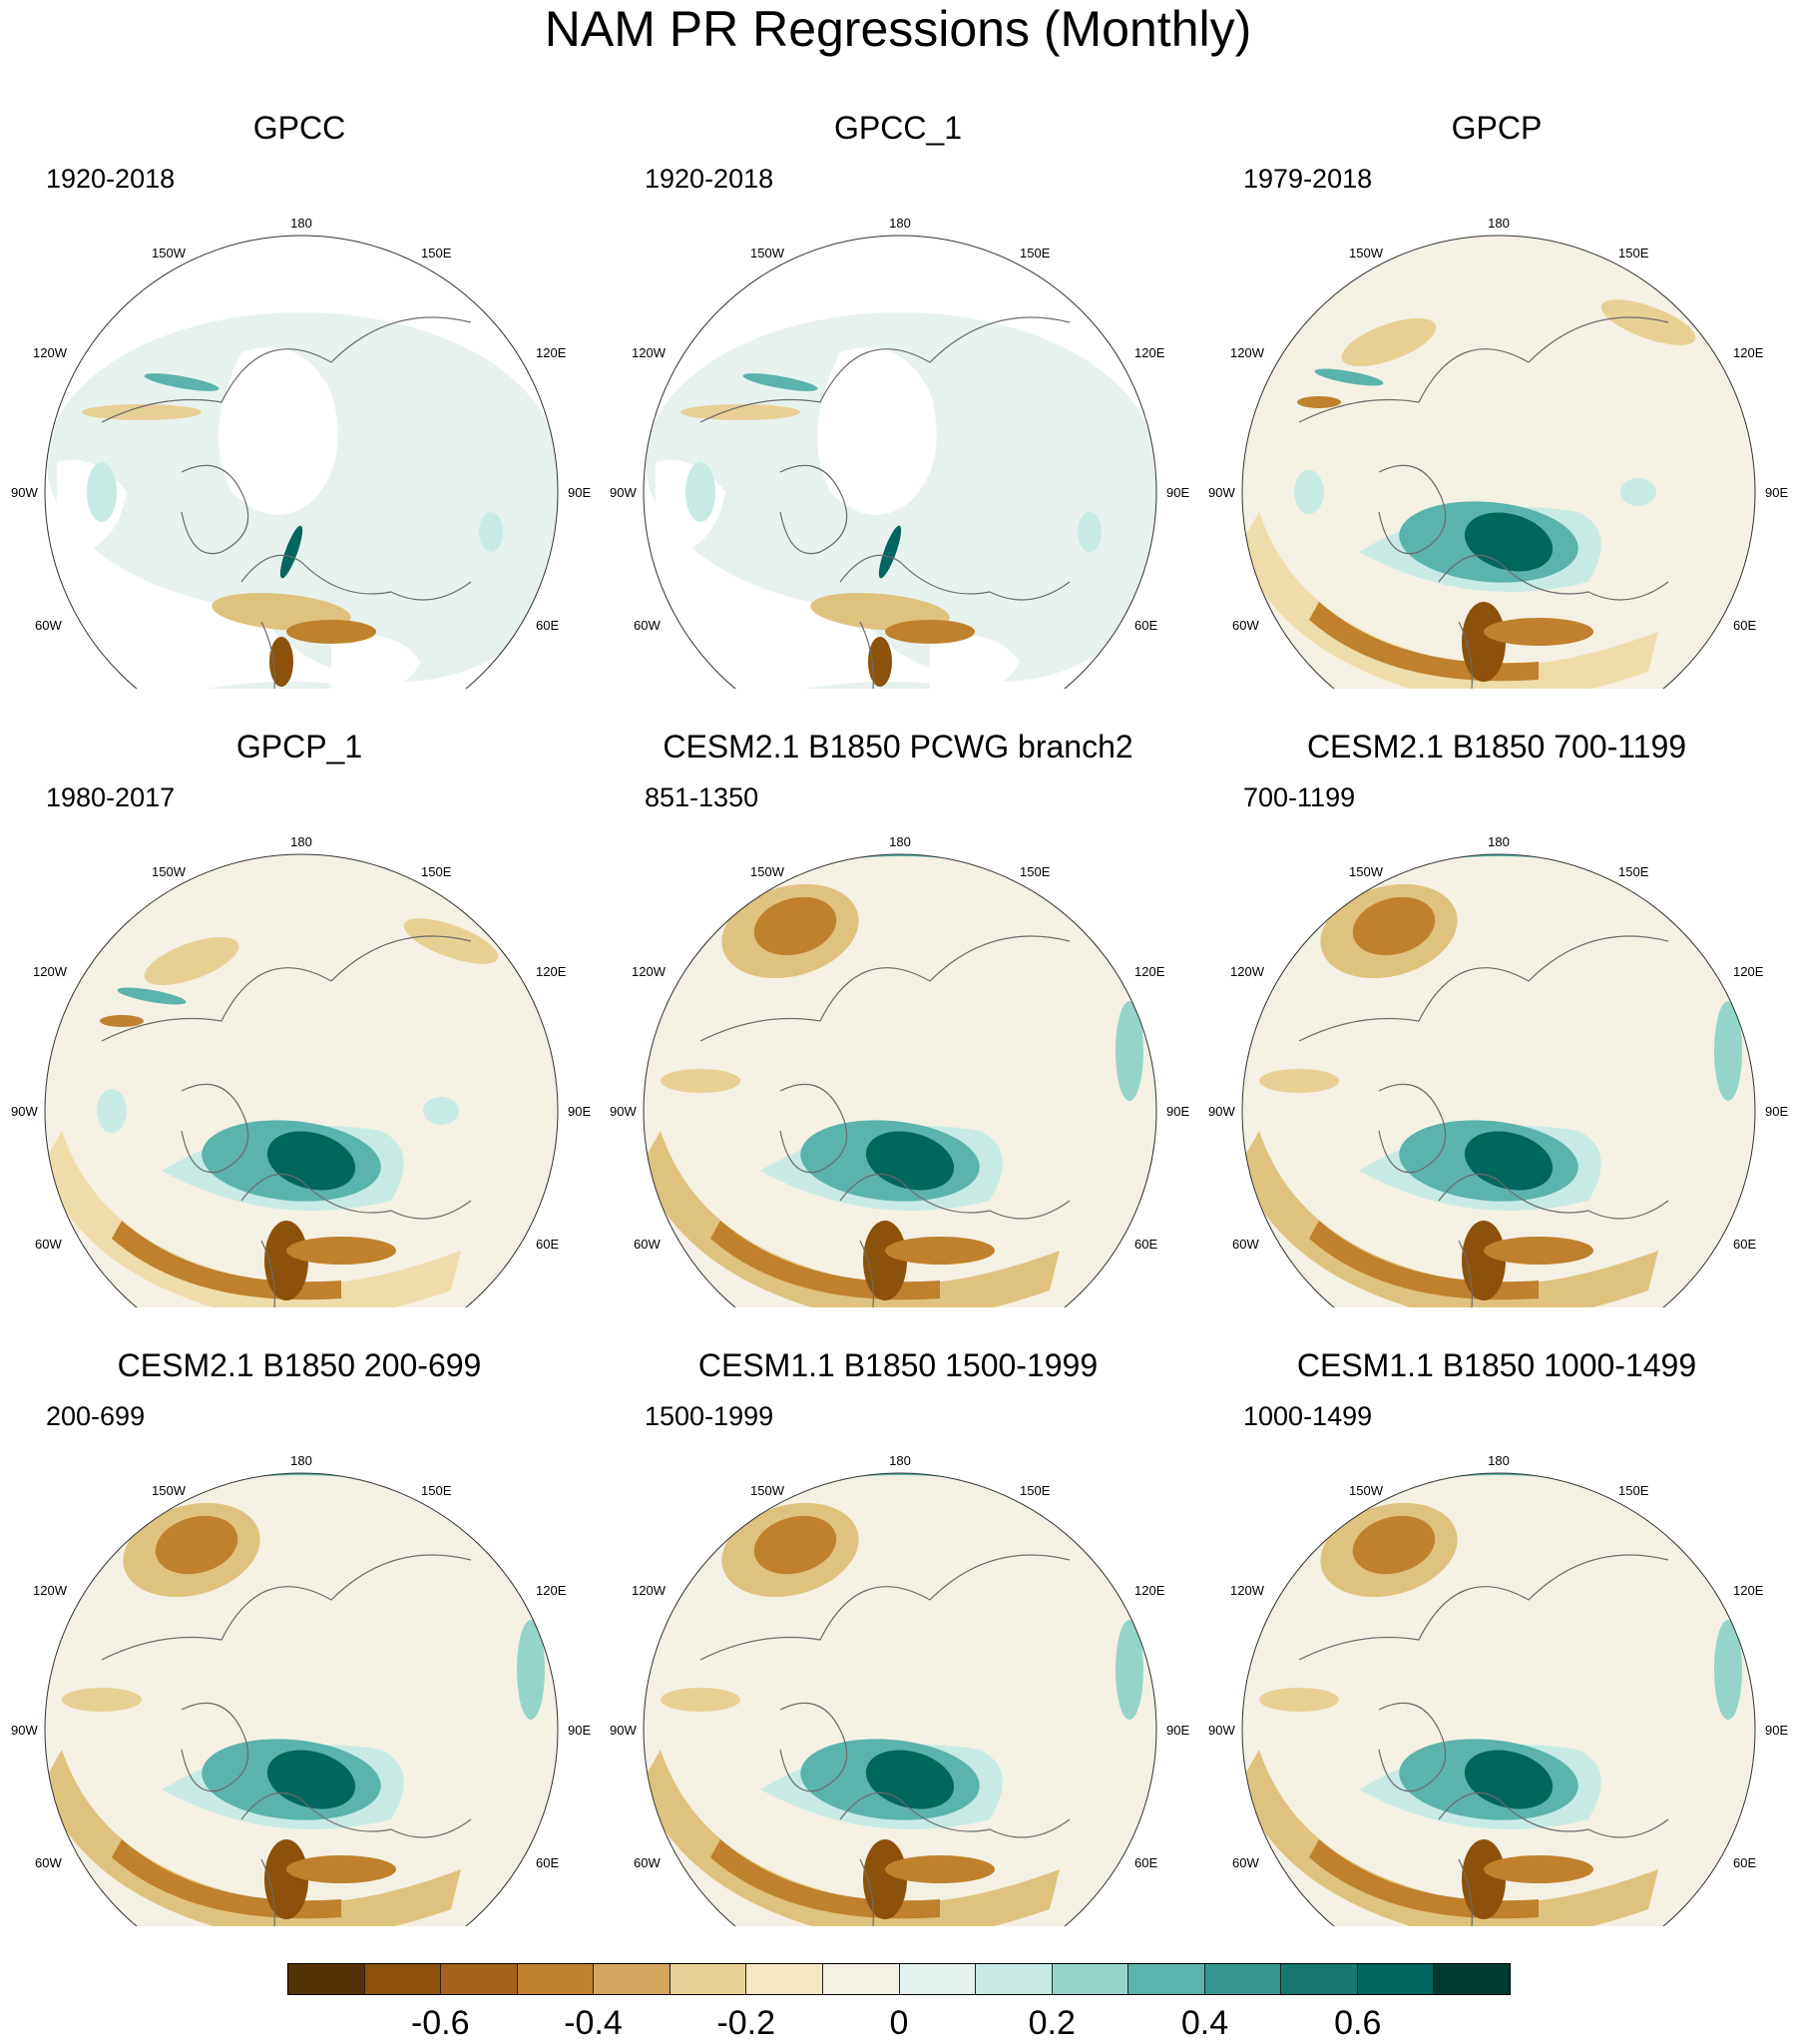 This screenshot has height=2044, width=1796. What do you see at coordinates (132, 647) in the screenshot?
I see `missing-data-atlantic` at bounding box center [132, 647].